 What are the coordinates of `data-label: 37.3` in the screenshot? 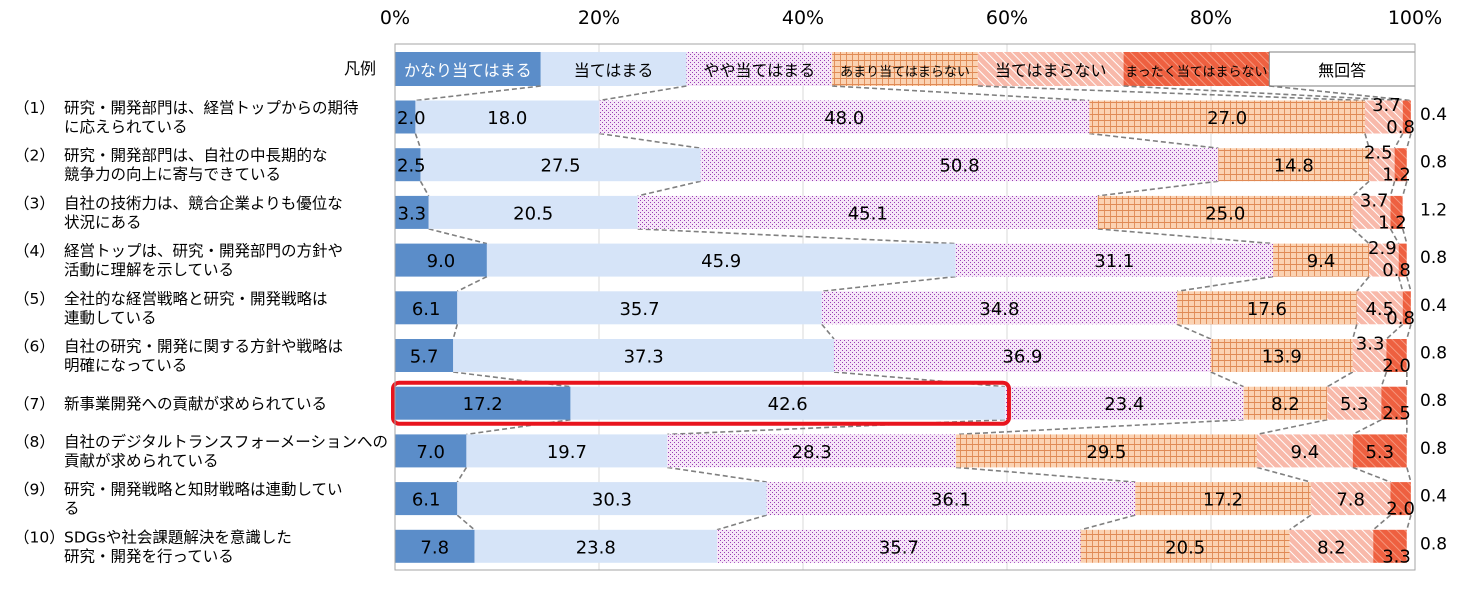 It's located at (644, 357).